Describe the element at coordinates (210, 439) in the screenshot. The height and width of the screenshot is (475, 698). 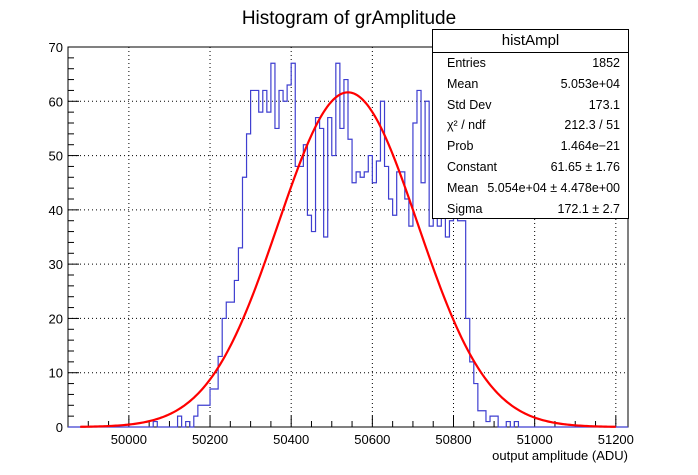
I see `x-tick-label: 50200` at that location.